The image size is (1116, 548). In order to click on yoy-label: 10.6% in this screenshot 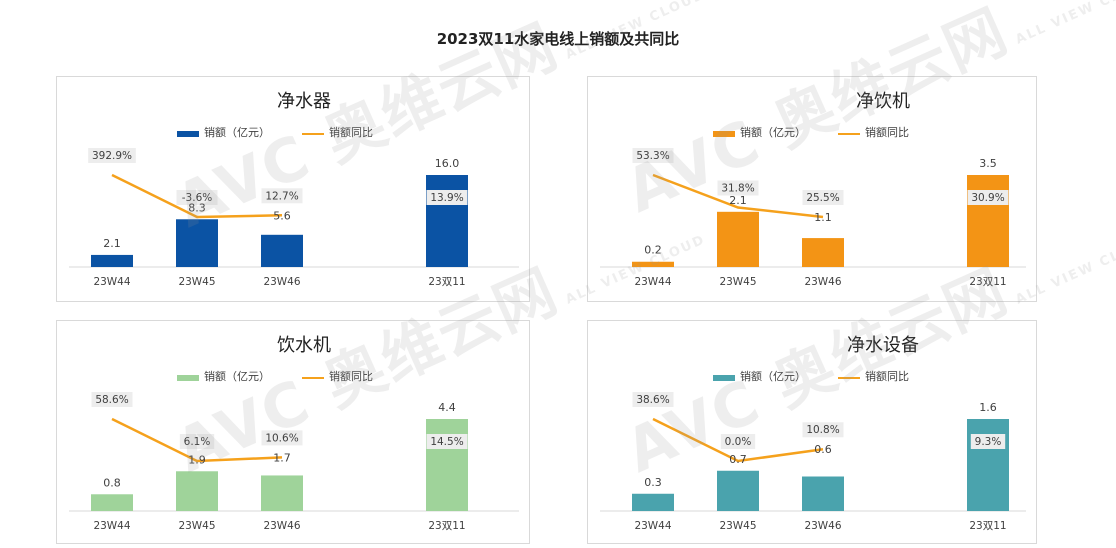, I will do `click(281, 438)`.